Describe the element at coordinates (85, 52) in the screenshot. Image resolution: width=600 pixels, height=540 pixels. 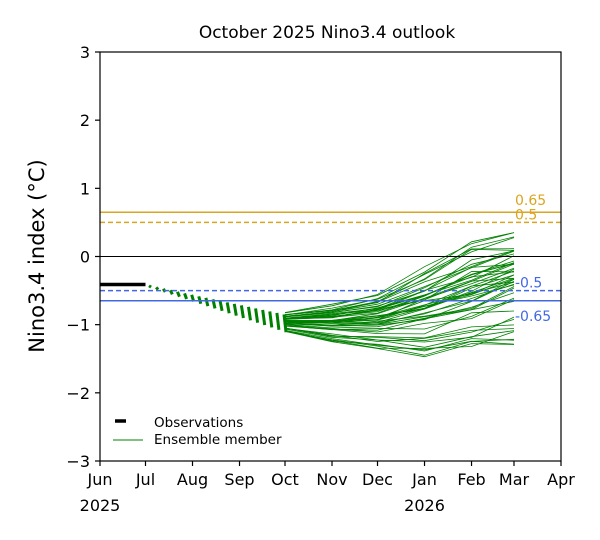
I see `y-tick-label: 3` at that location.